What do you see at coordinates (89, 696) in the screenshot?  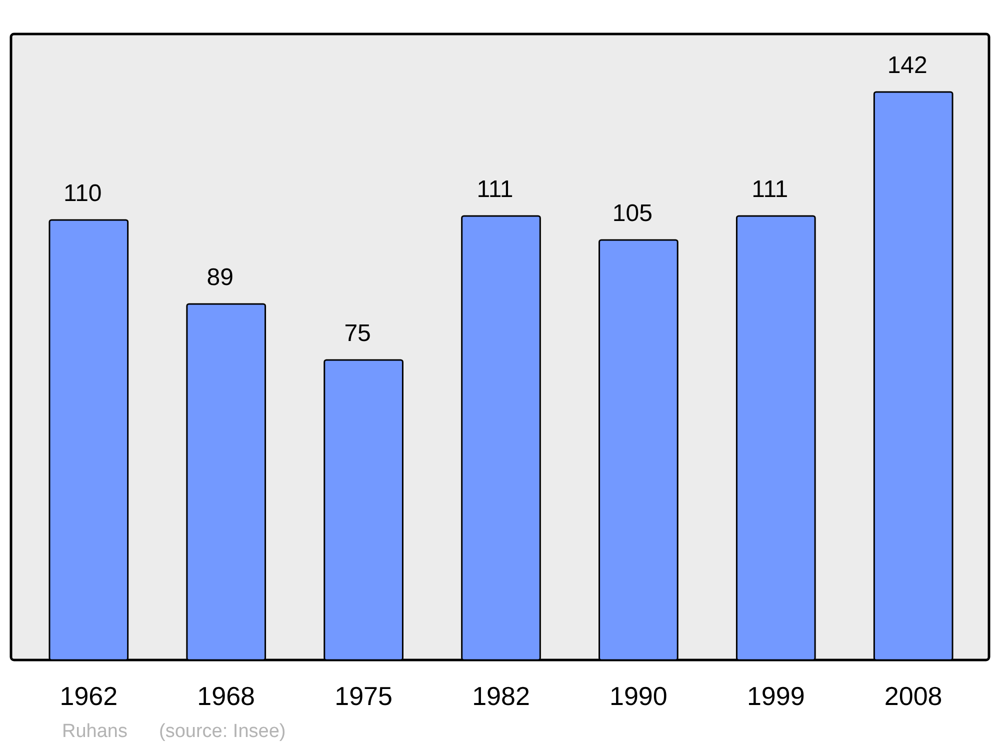 I see `x-tick-label: 1962` at bounding box center [89, 696].